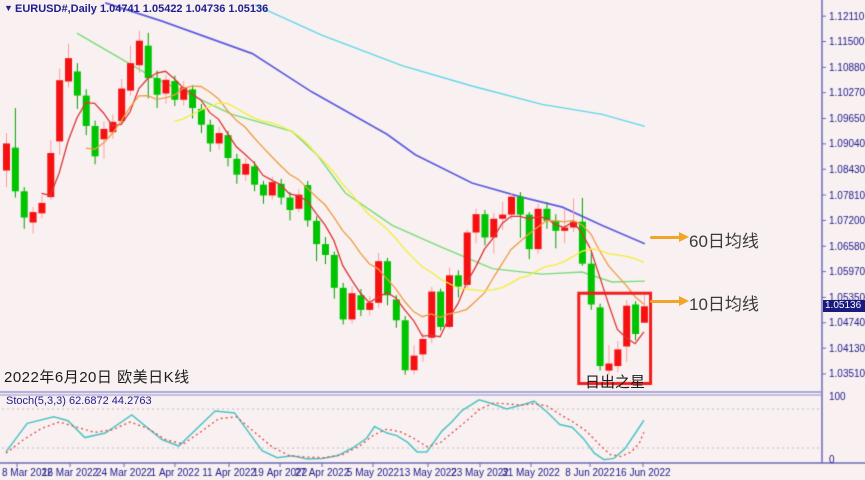 Image resolution: width=865 pixels, height=480 pixels. What do you see at coordinates (724, 304) in the screenshot?
I see `ma10-annotation: 10日均线` at bounding box center [724, 304].